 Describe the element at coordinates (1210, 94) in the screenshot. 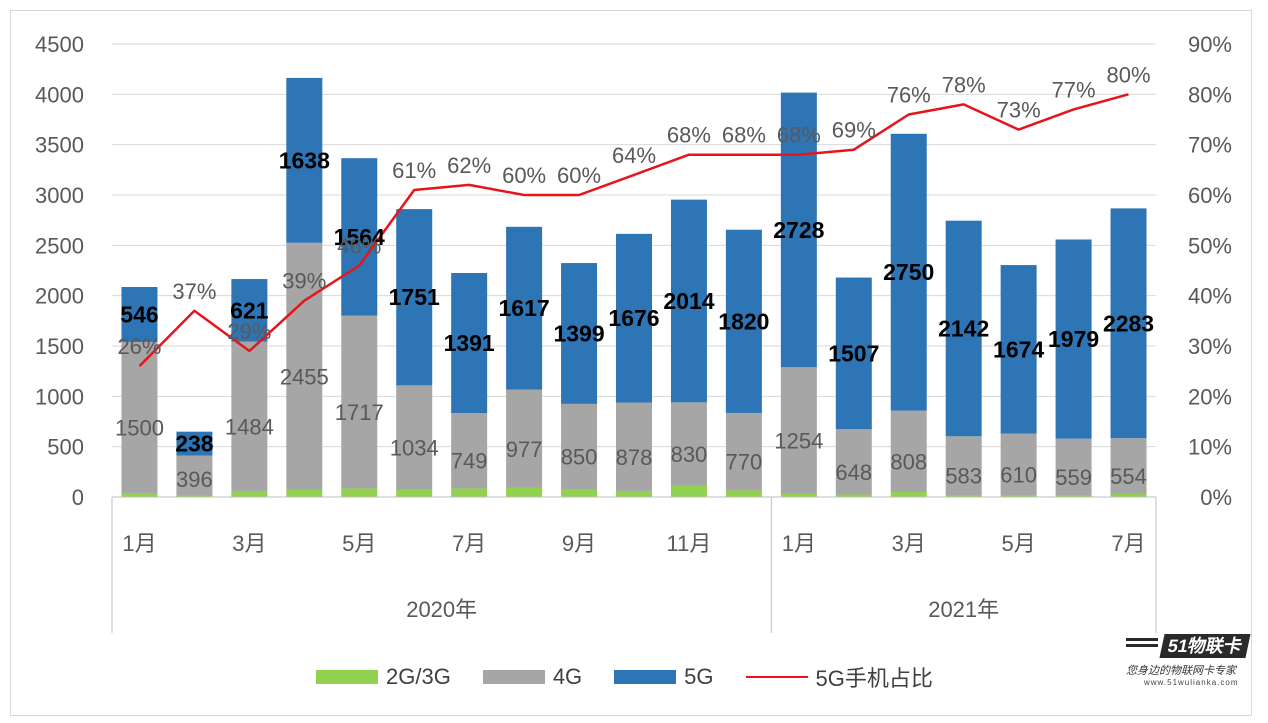

I see `right-axis-tick-label: 80%` at that location.